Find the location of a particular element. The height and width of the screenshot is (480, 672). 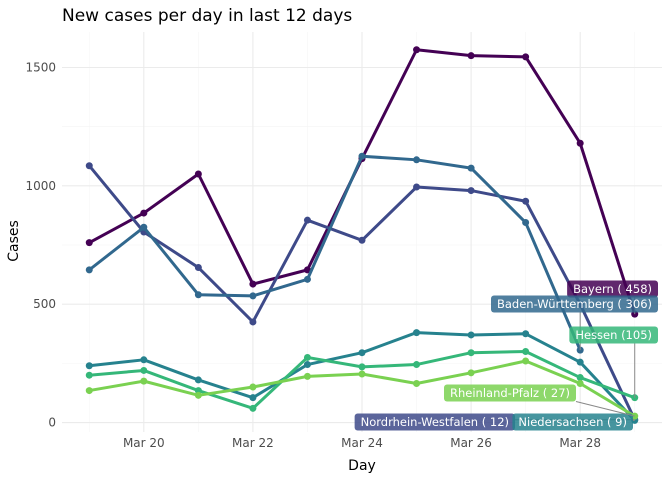

series-label-text: Hessen (105) is located at coordinates (613, 335).